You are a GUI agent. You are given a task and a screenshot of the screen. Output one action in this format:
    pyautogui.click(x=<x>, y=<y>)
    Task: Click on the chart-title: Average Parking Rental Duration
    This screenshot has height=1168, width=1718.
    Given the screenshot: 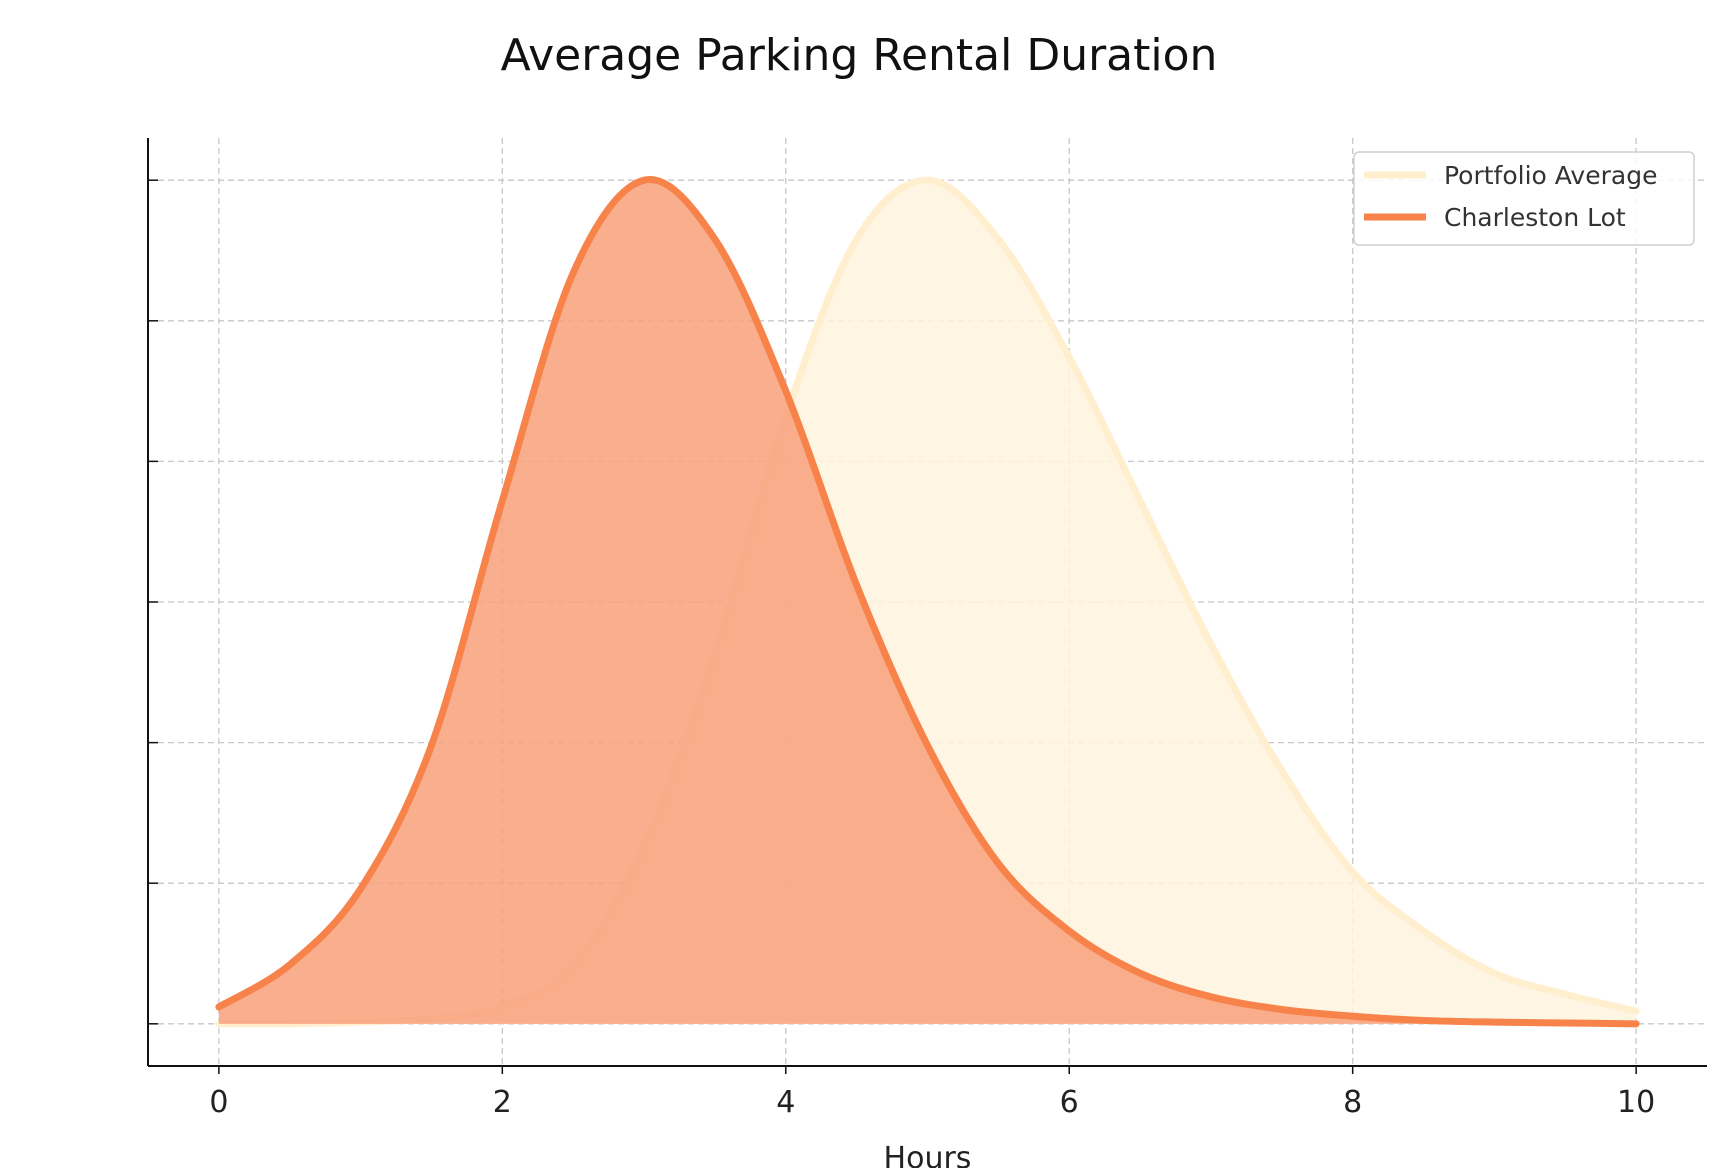 What is the action you would take?
    pyautogui.click(x=859, y=55)
    